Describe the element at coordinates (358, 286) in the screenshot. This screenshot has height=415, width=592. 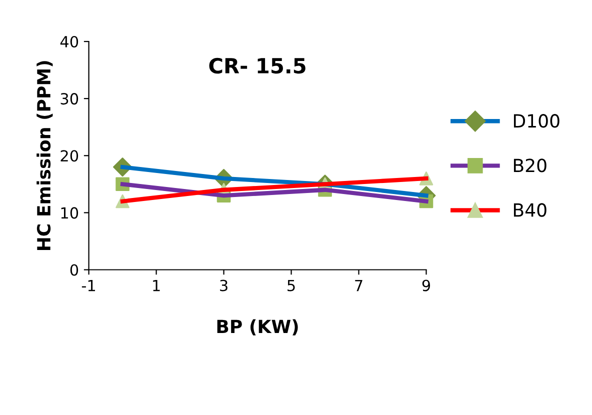
I see `x-tick-label: 7` at that location.